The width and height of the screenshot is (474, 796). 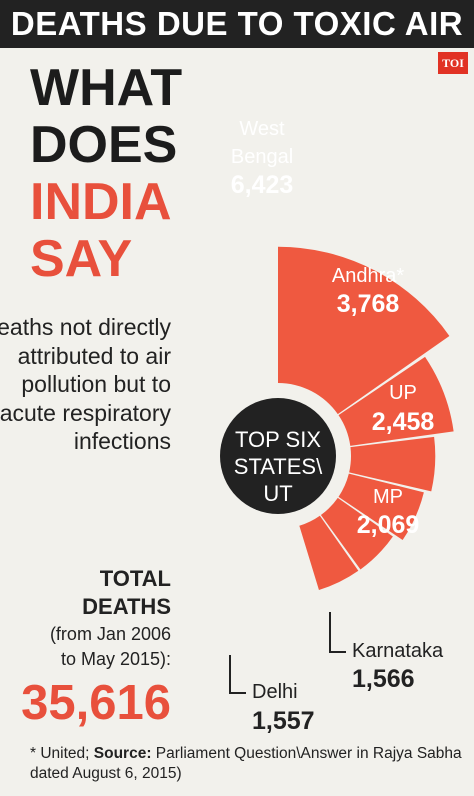 What do you see at coordinates (101, 202) in the screenshot?
I see `headline-line-3: INDIA` at bounding box center [101, 202].